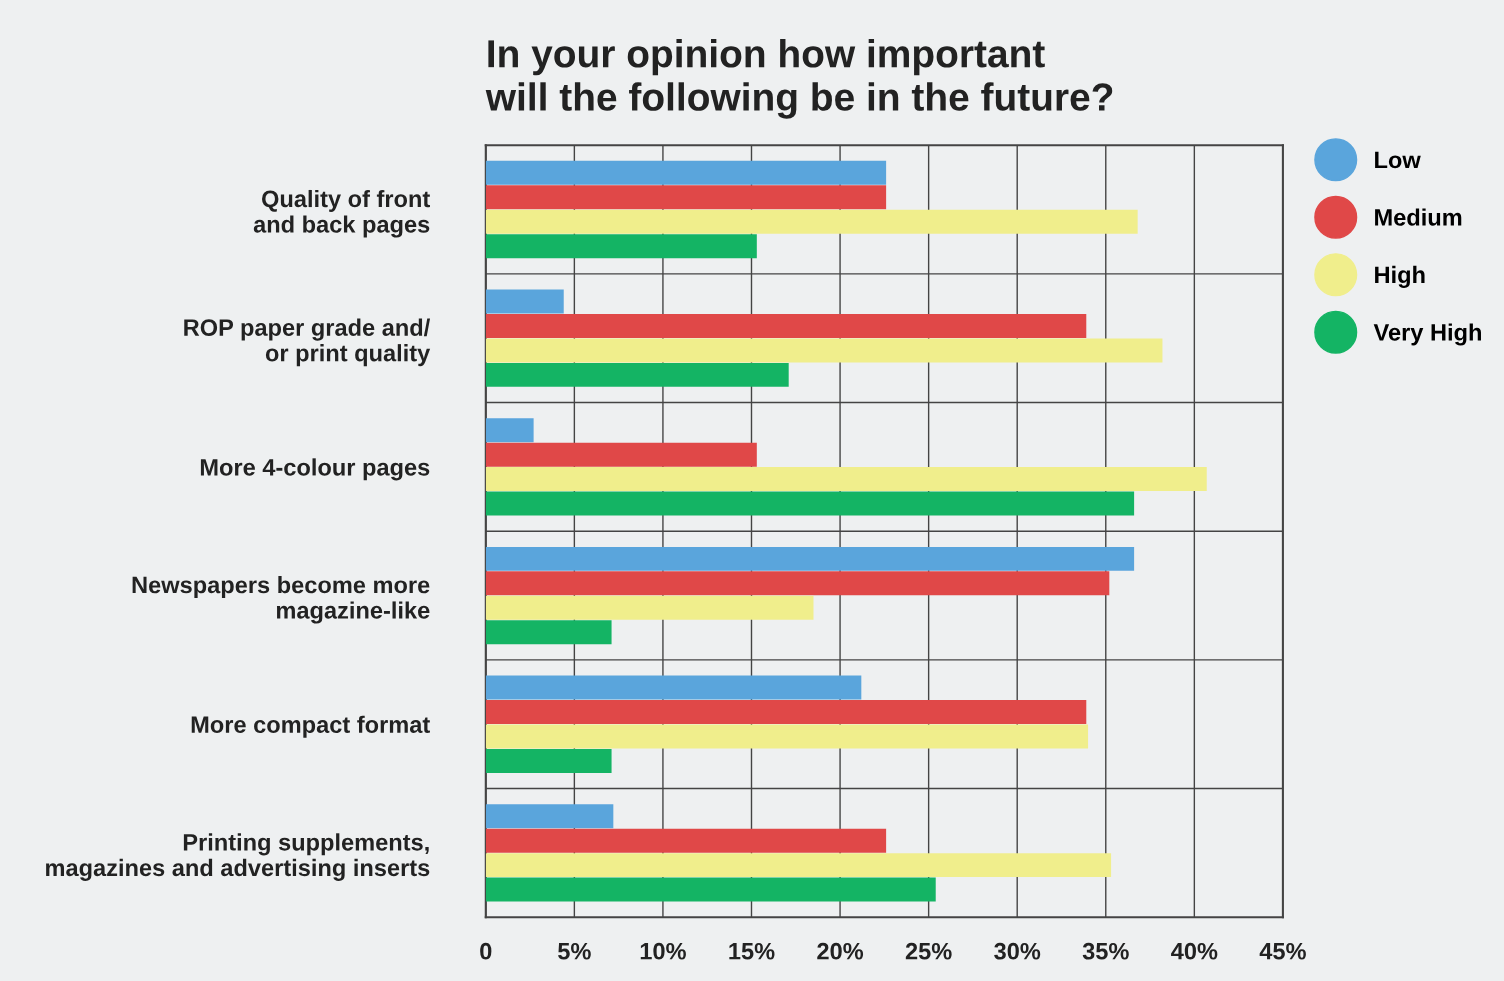 The width and height of the screenshot is (1504, 981). Describe the element at coordinates (1418, 217) in the screenshot. I see `legend-label: Medium` at that location.